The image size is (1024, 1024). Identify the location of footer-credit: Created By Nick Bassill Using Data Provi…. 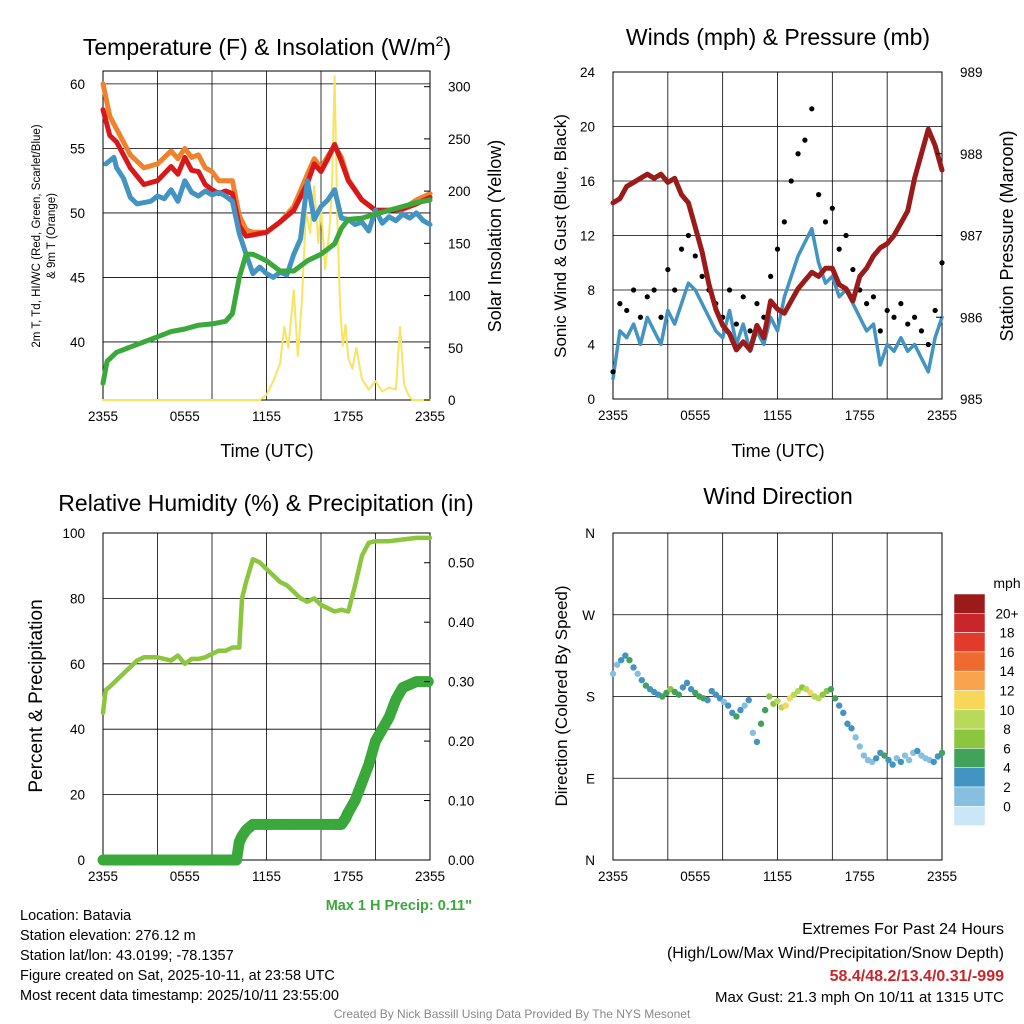
(512, 1014).